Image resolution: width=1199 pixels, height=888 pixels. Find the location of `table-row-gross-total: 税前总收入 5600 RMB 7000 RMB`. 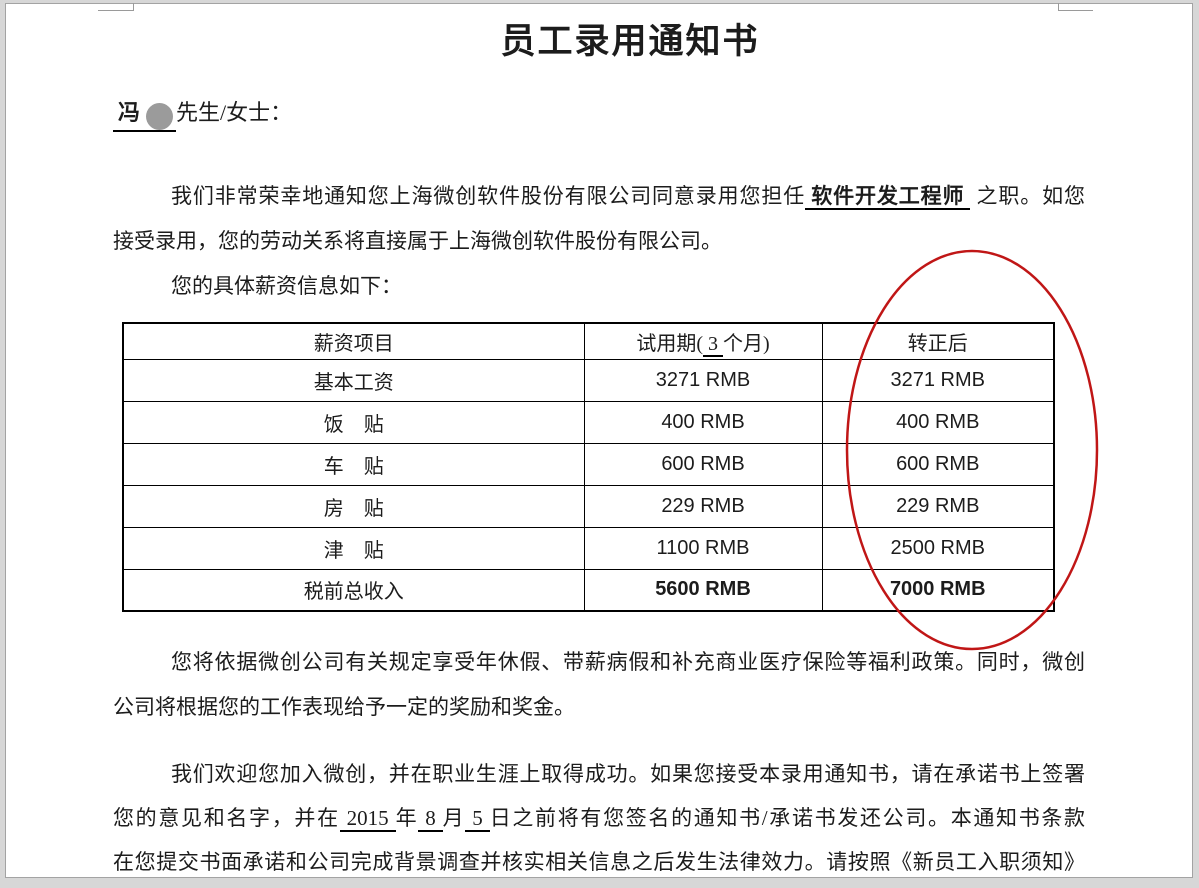

table-row-gross-total: 税前总收入 5600 RMB 7000 RMB is located at coordinates (588, 590).